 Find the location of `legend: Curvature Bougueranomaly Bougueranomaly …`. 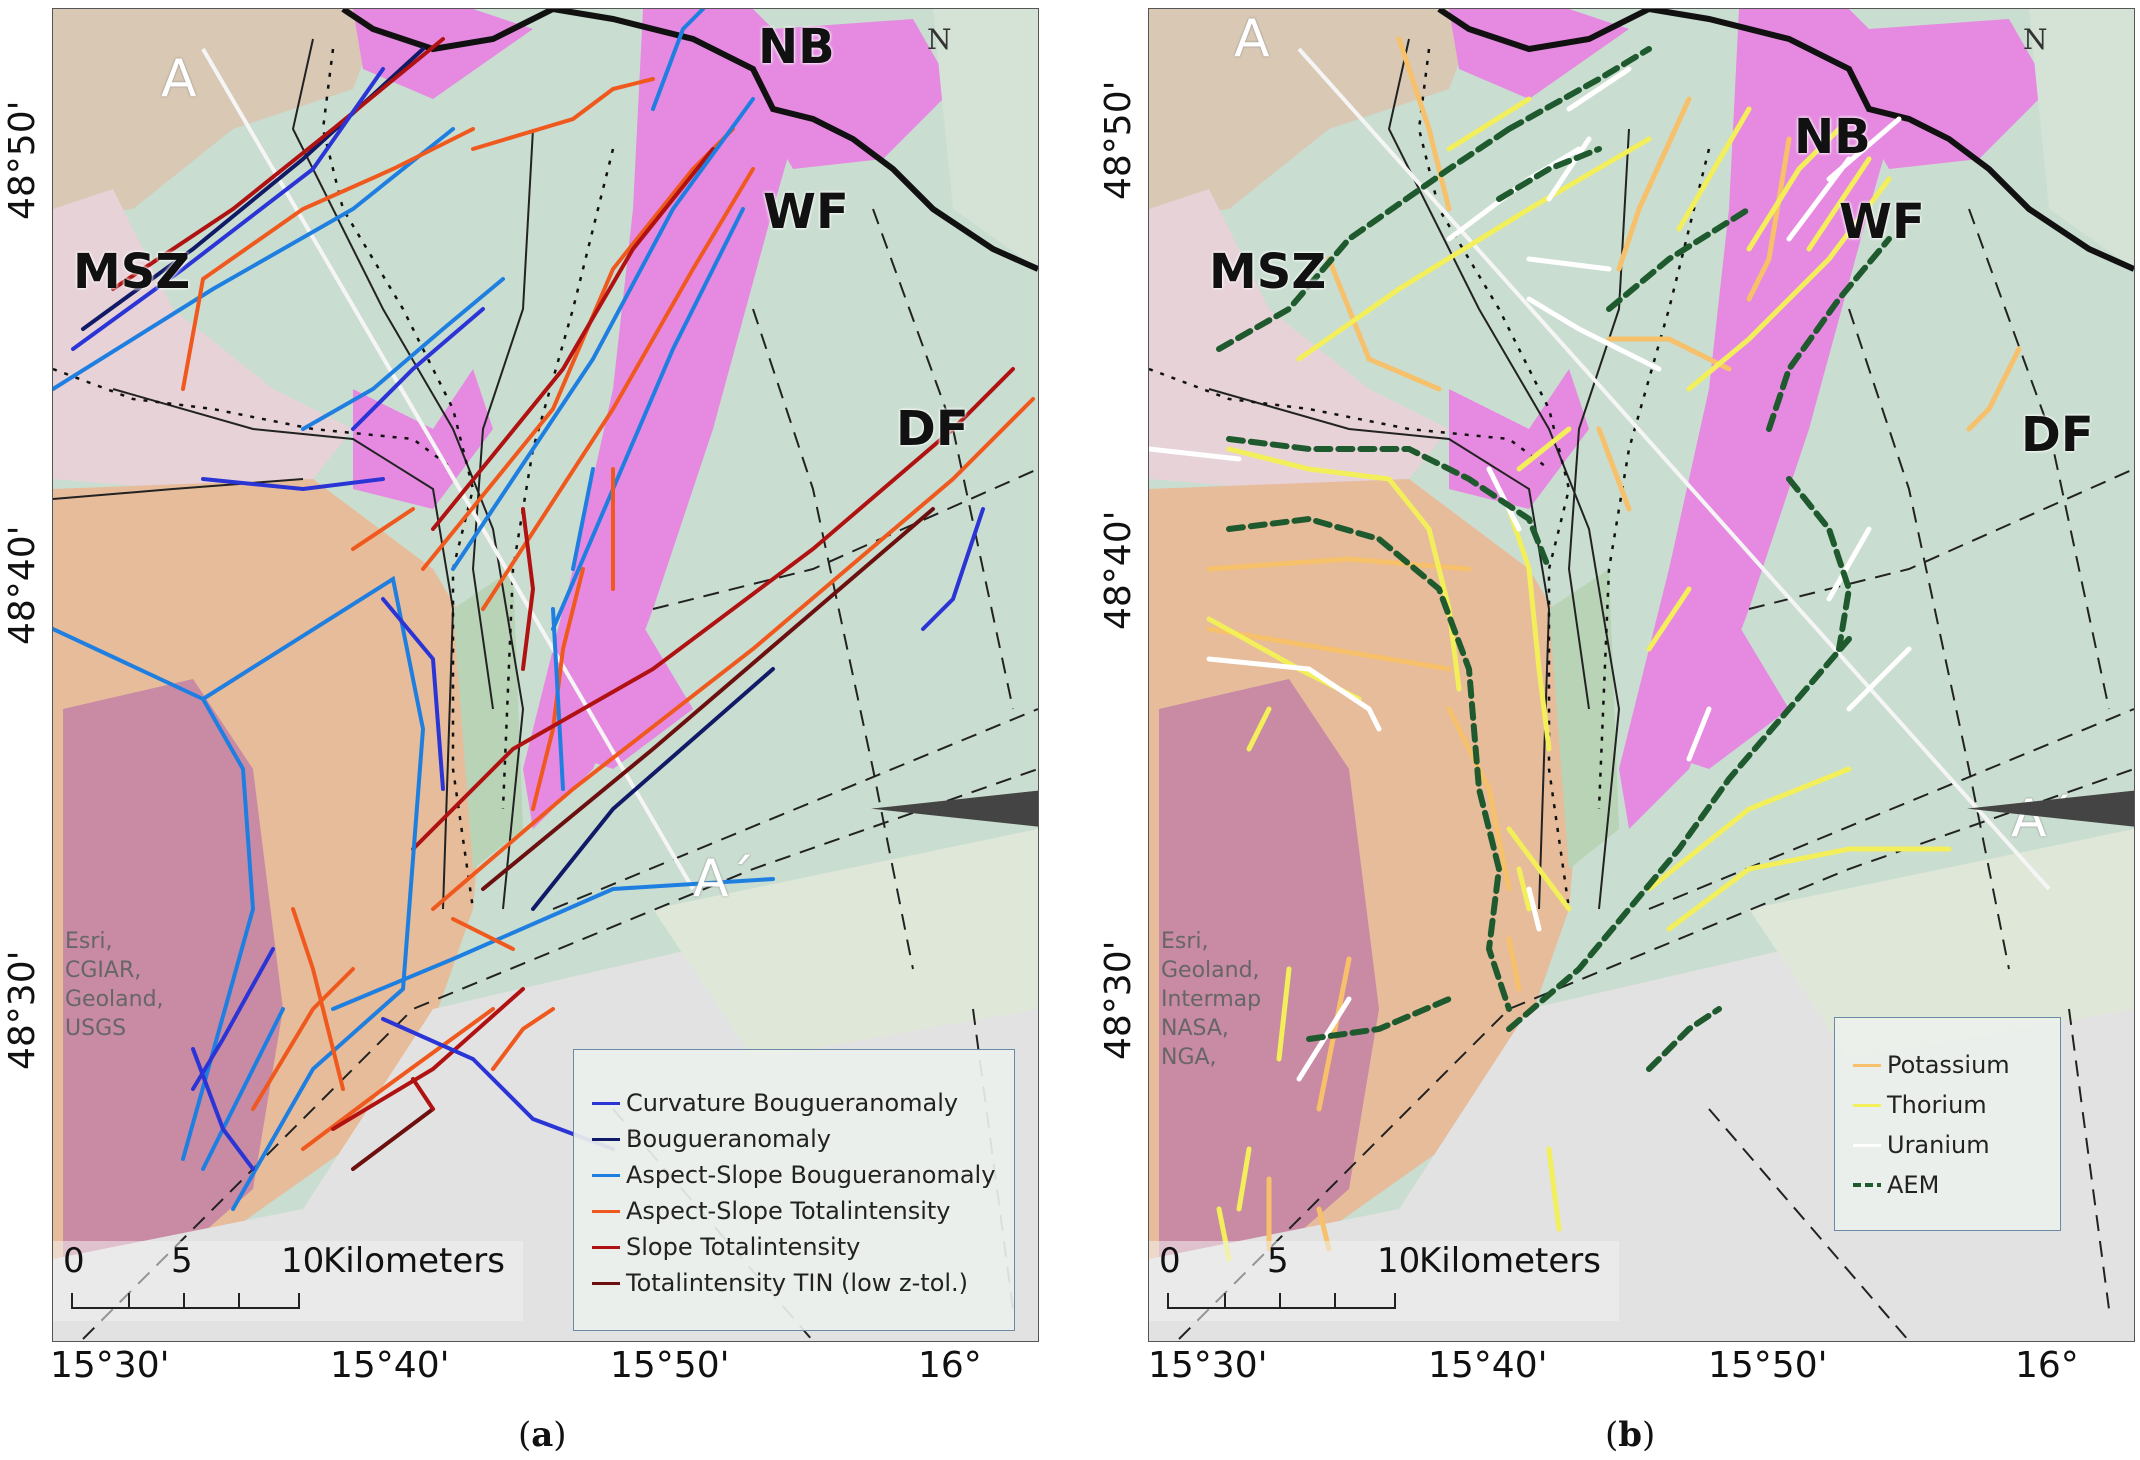

legend: Curvature Bougueranomaly Bougueranomaly … is located at coordinates (794, 1190).